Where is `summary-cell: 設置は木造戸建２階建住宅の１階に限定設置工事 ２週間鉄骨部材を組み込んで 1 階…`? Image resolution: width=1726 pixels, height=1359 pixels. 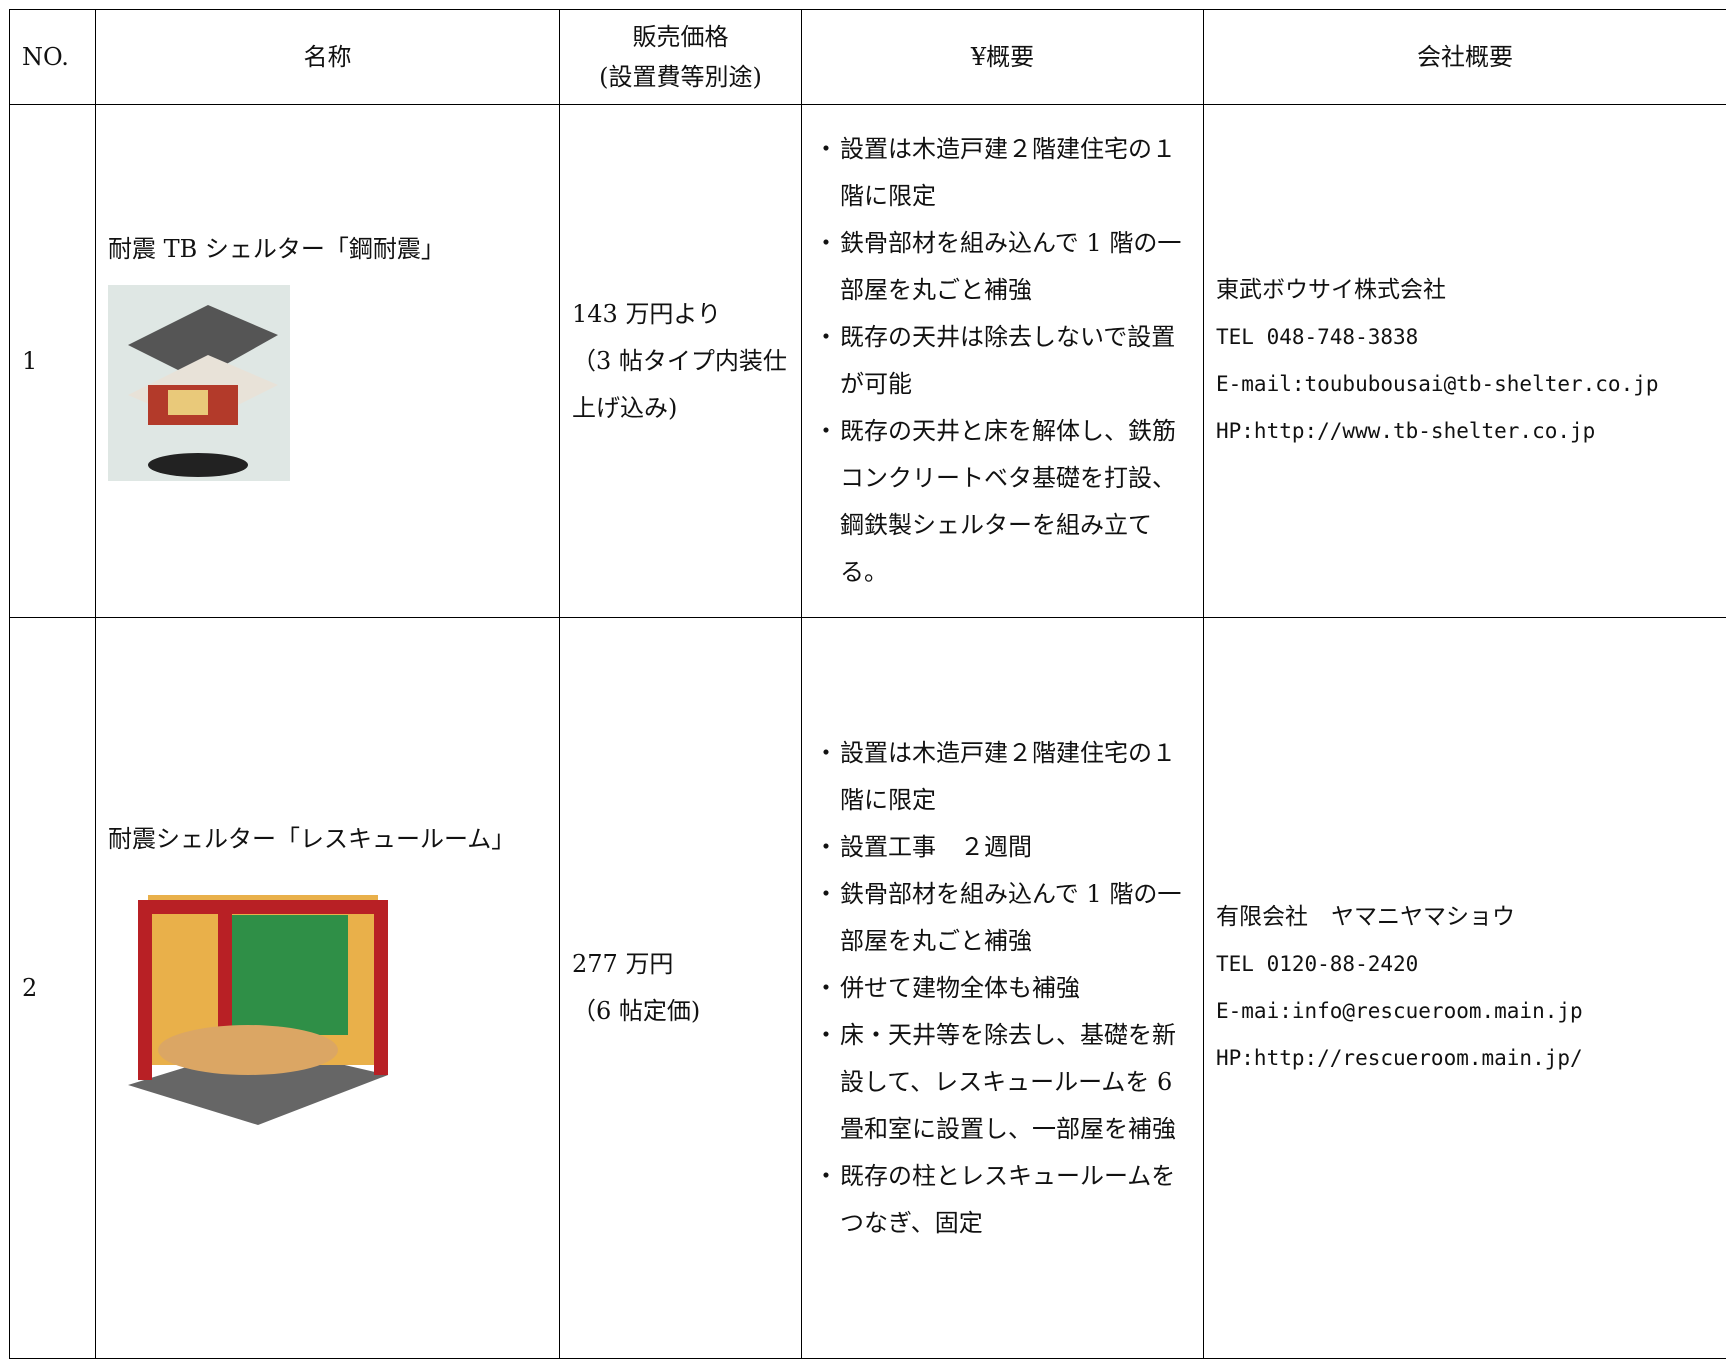
summary-cell: 設置は木造戸建２階建住宅の１階に限定設置工事 ２週間鉄骨部材を組み込んで 1 階… is located at coordinates (1003, 988).